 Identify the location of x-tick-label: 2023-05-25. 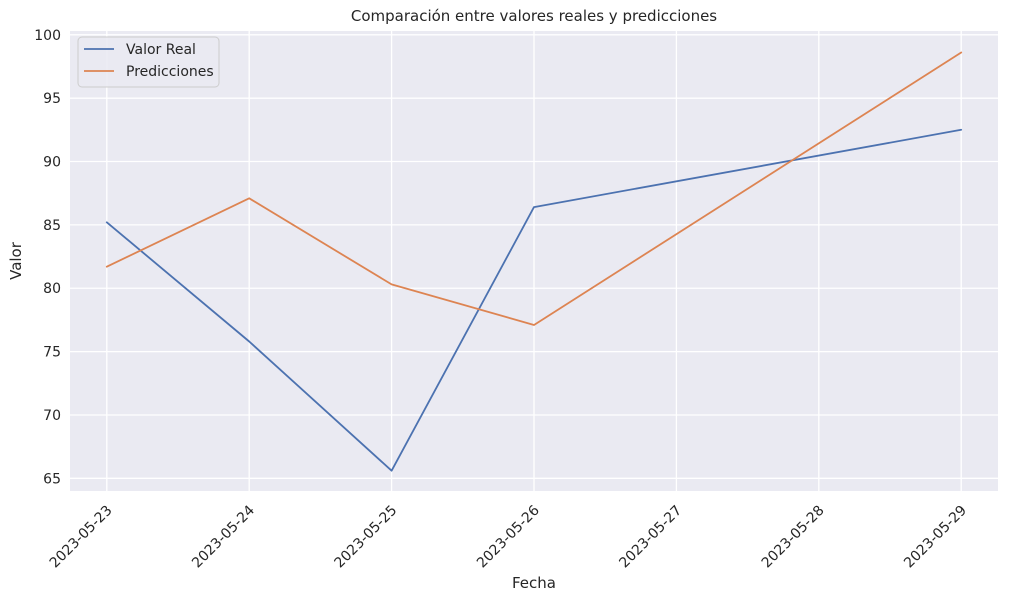
(366, 537).